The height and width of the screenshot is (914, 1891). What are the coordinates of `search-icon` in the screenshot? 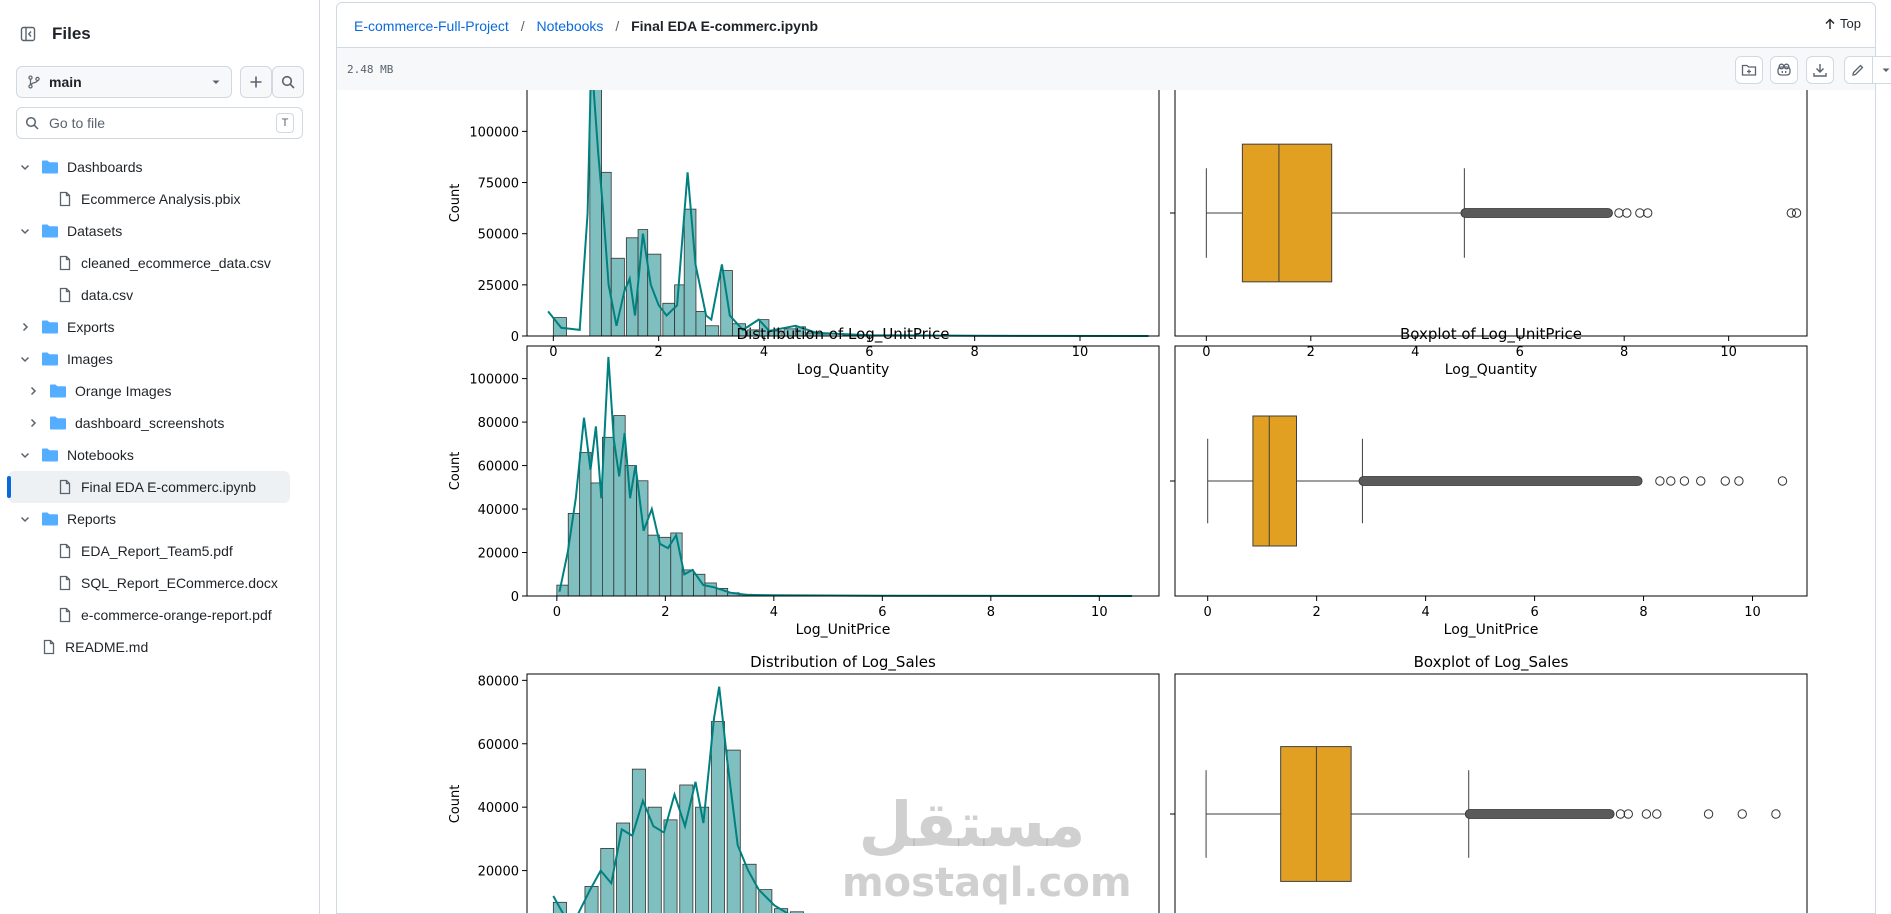 It's located at (32, 123).